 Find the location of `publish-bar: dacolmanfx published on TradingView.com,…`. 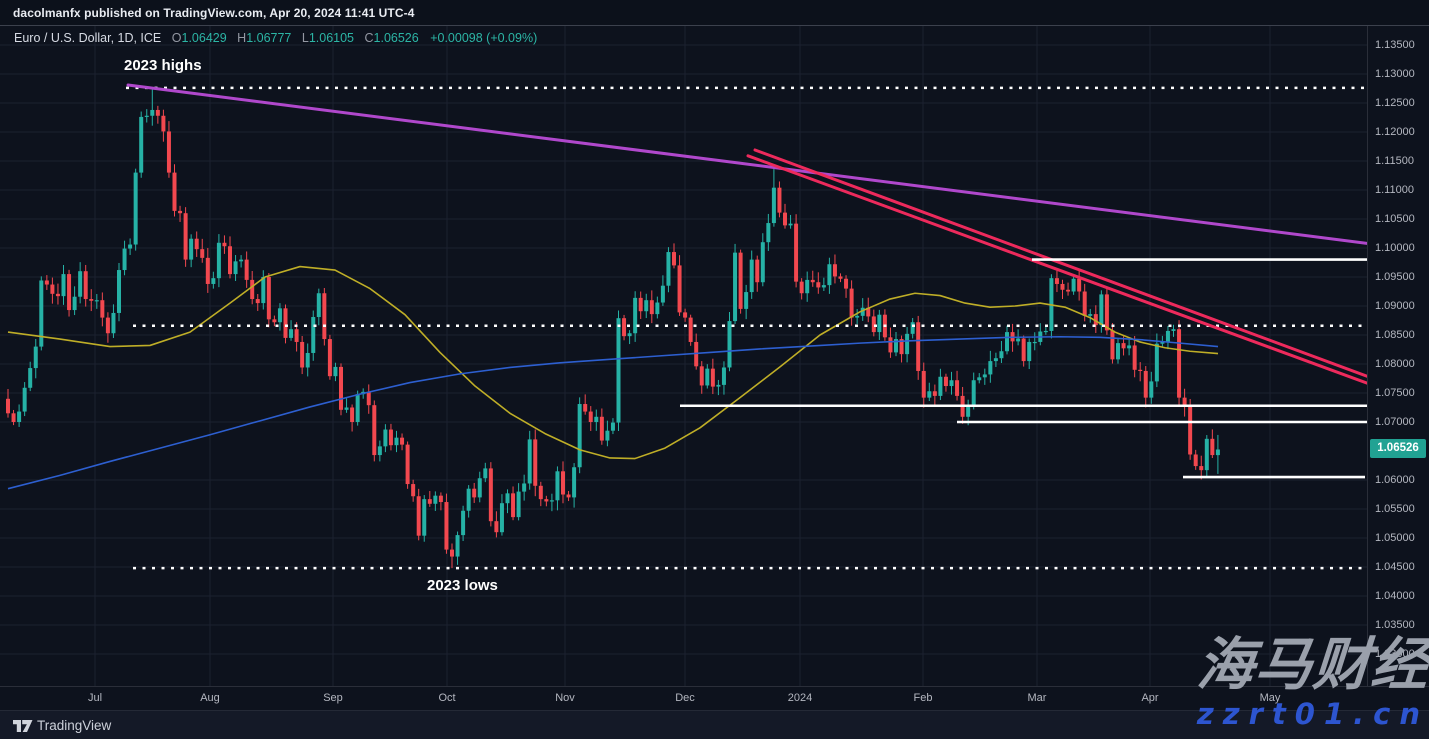

publish-bar: dacolmanfx published on TradingView.com,… is located at coordinates (714, 13).